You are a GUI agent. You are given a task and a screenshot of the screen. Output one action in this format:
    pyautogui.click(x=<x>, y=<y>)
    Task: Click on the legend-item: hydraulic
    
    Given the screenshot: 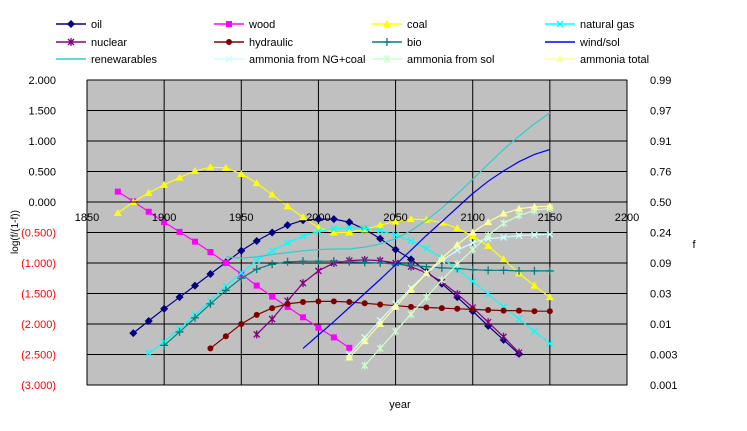 What is the action you would take?
    pyautogui.click(x=254, y=43)
    